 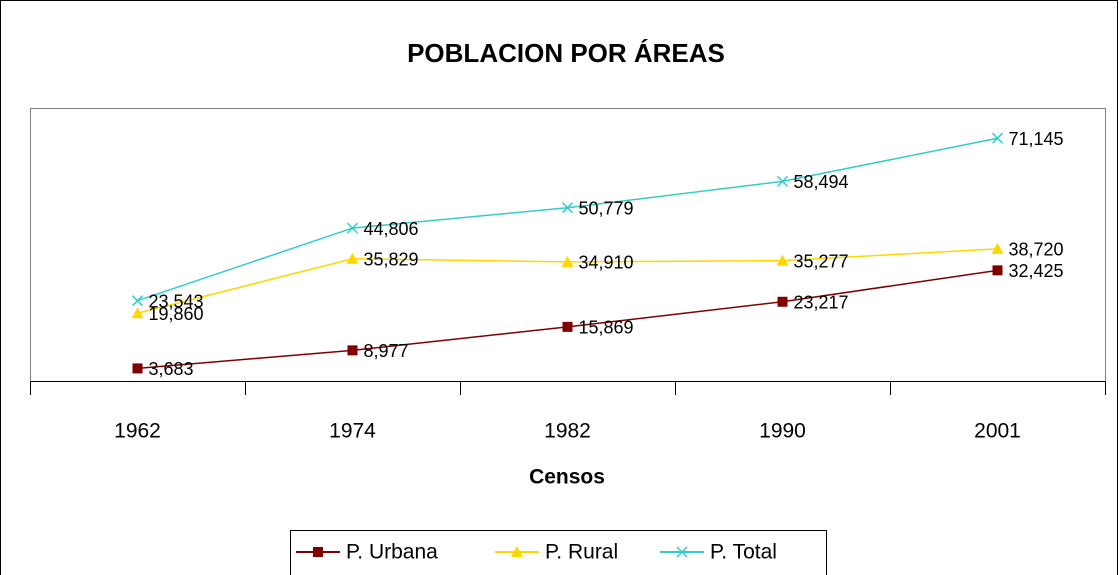 I want to click on legend-label: P. Total, so click(x=743, y=552).